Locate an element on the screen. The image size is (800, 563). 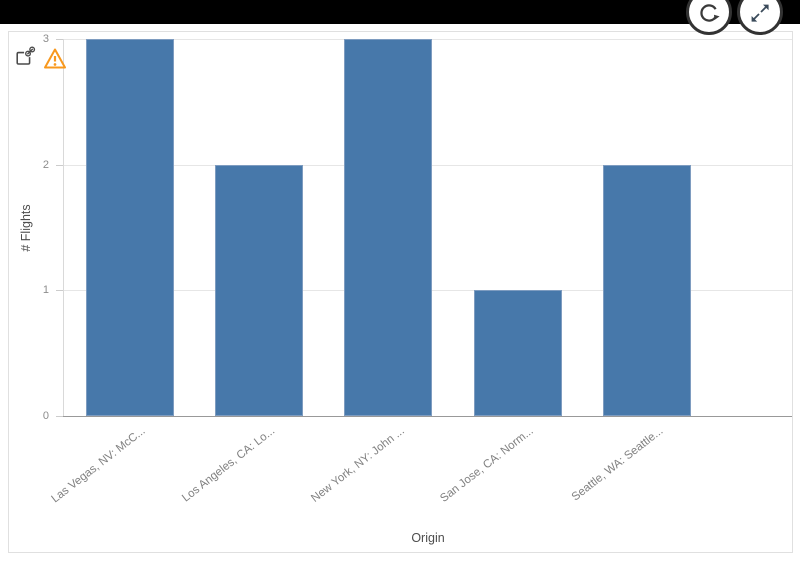
x-category-label: Seattle, WA is located at coordinates (617, 464).